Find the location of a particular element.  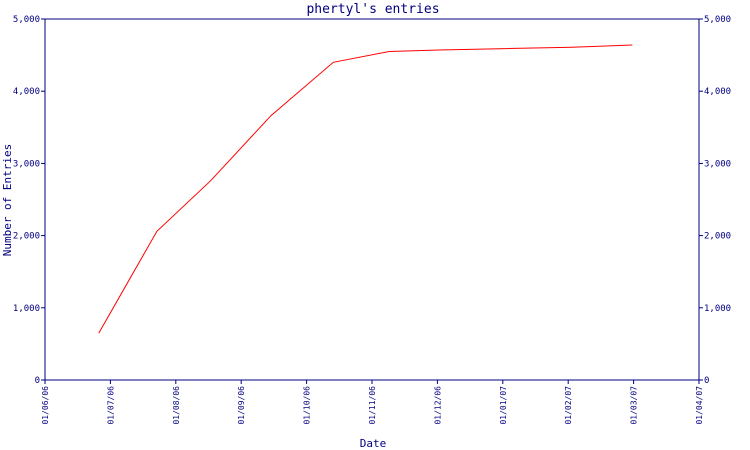

y-tick-label: 5,000 is located at coordinates (26, 20).